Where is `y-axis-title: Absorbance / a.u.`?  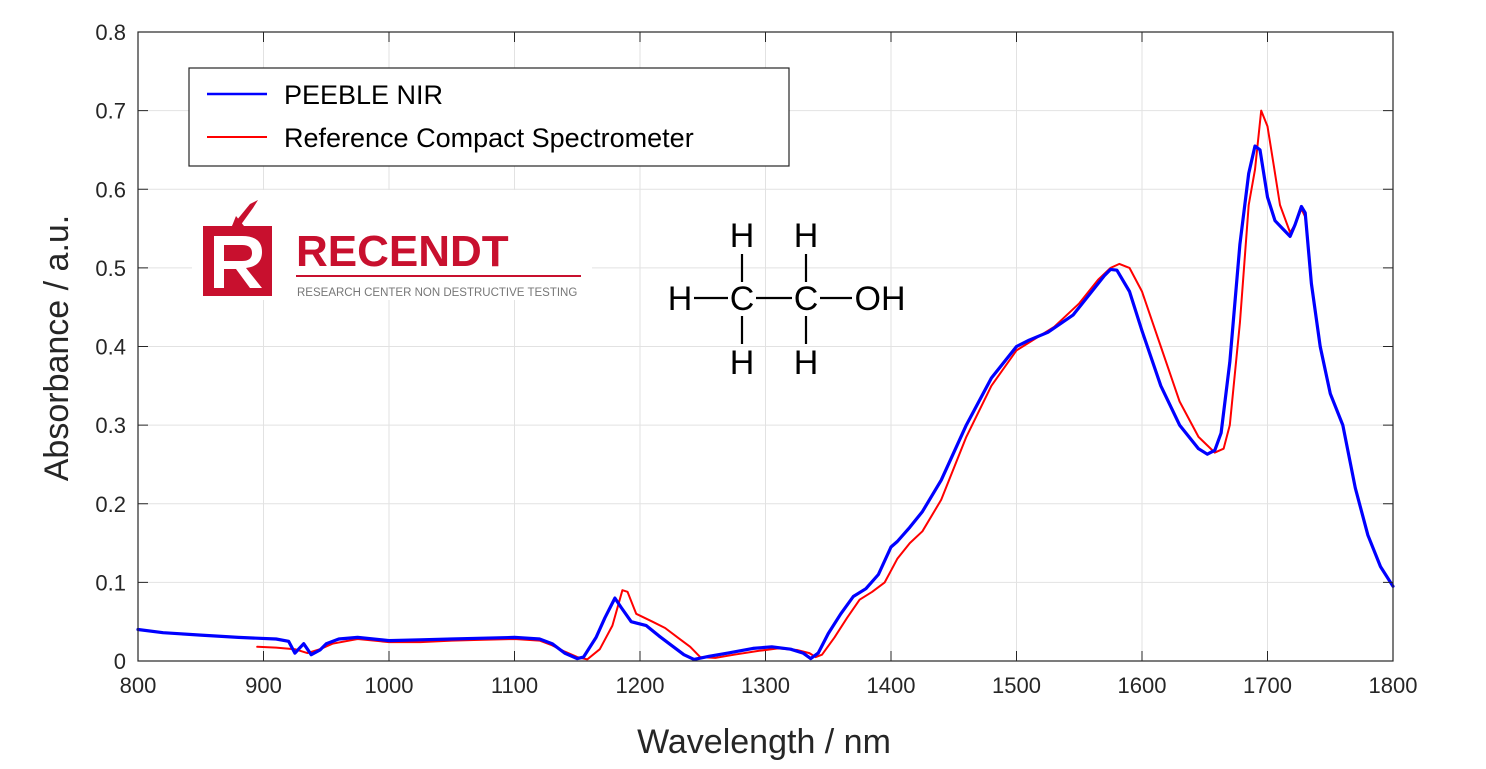 y-axis-title: Absorbance / a.u. is located at coordinates (57, 348).